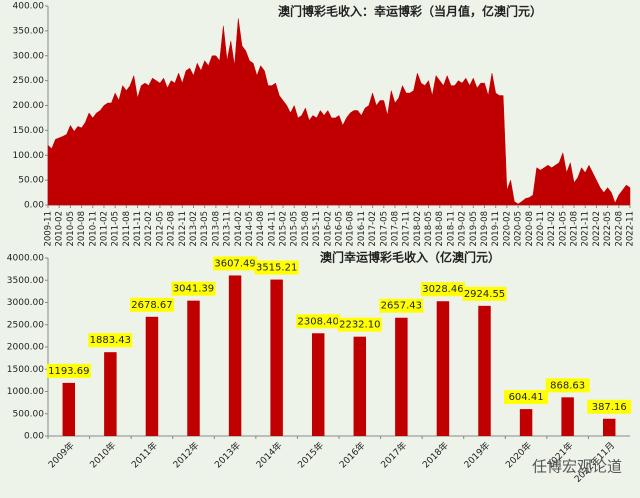  What do you see at coordinates (228, 229) in the screenshot?
I see `x-tick-label: 2013-11` at bounding box center [228, 229].